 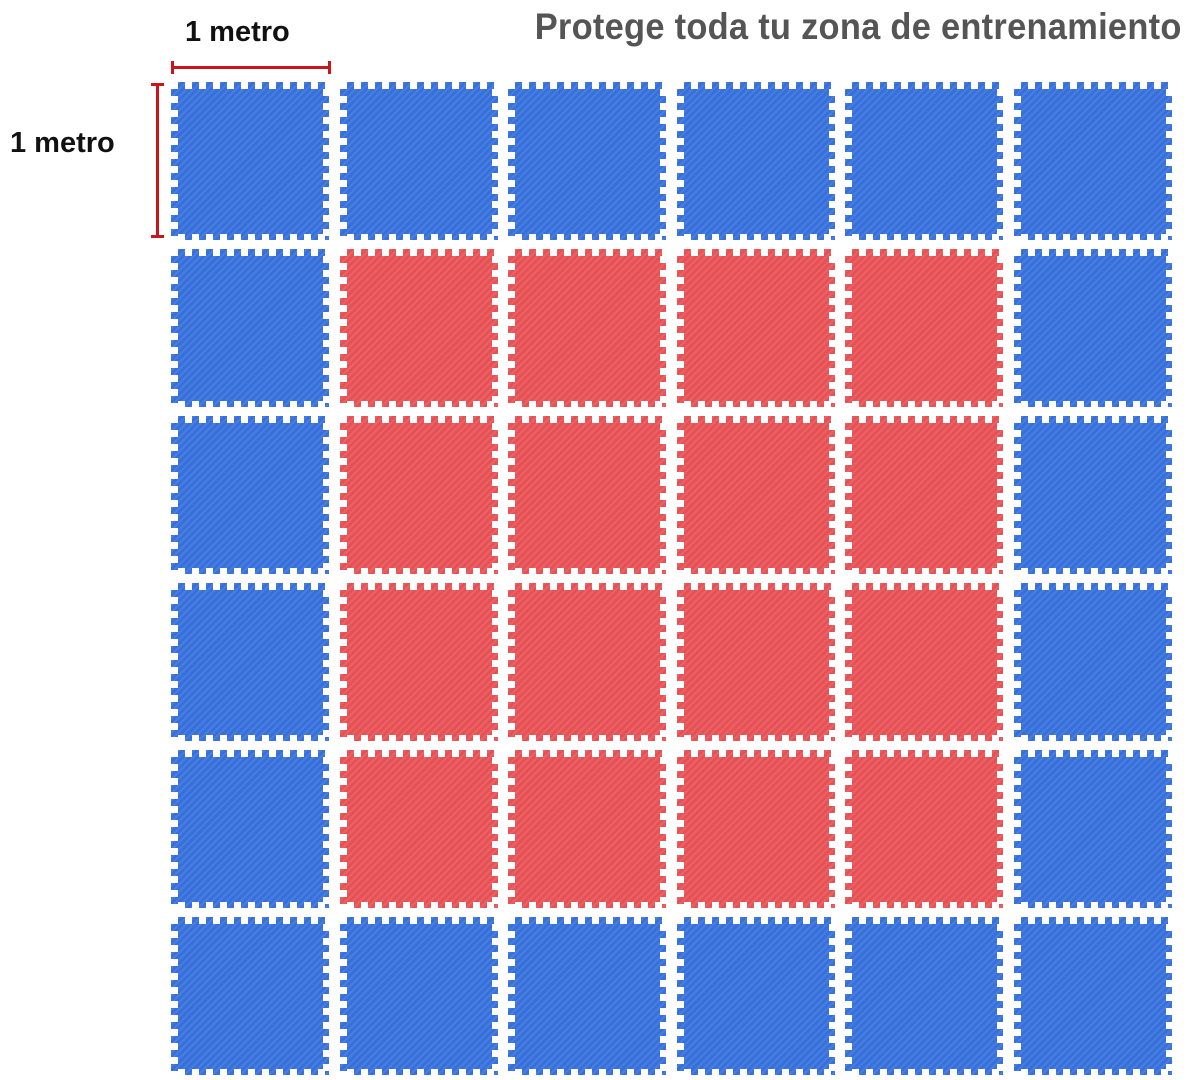 I want to click on width-dimension-marker, so click(x=251, y=67).